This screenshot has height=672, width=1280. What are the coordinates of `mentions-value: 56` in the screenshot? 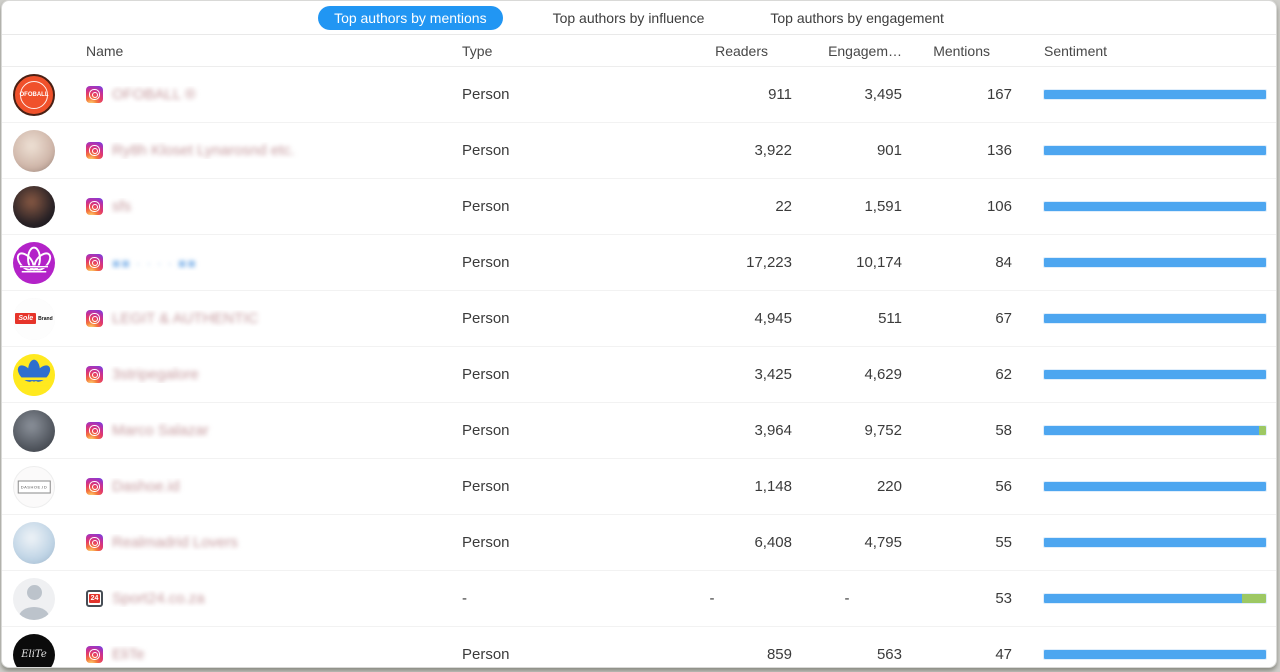 It's located at (1003, 486).